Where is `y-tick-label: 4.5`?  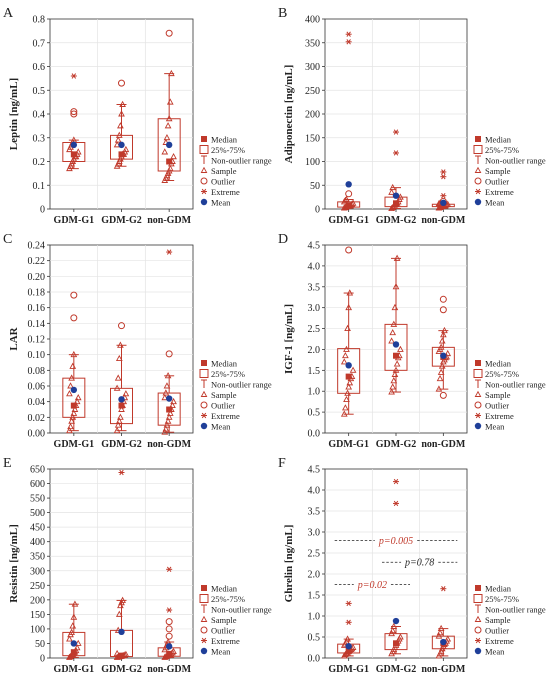 y-tick-label: 4.5 is located at coordinates (314, 246).